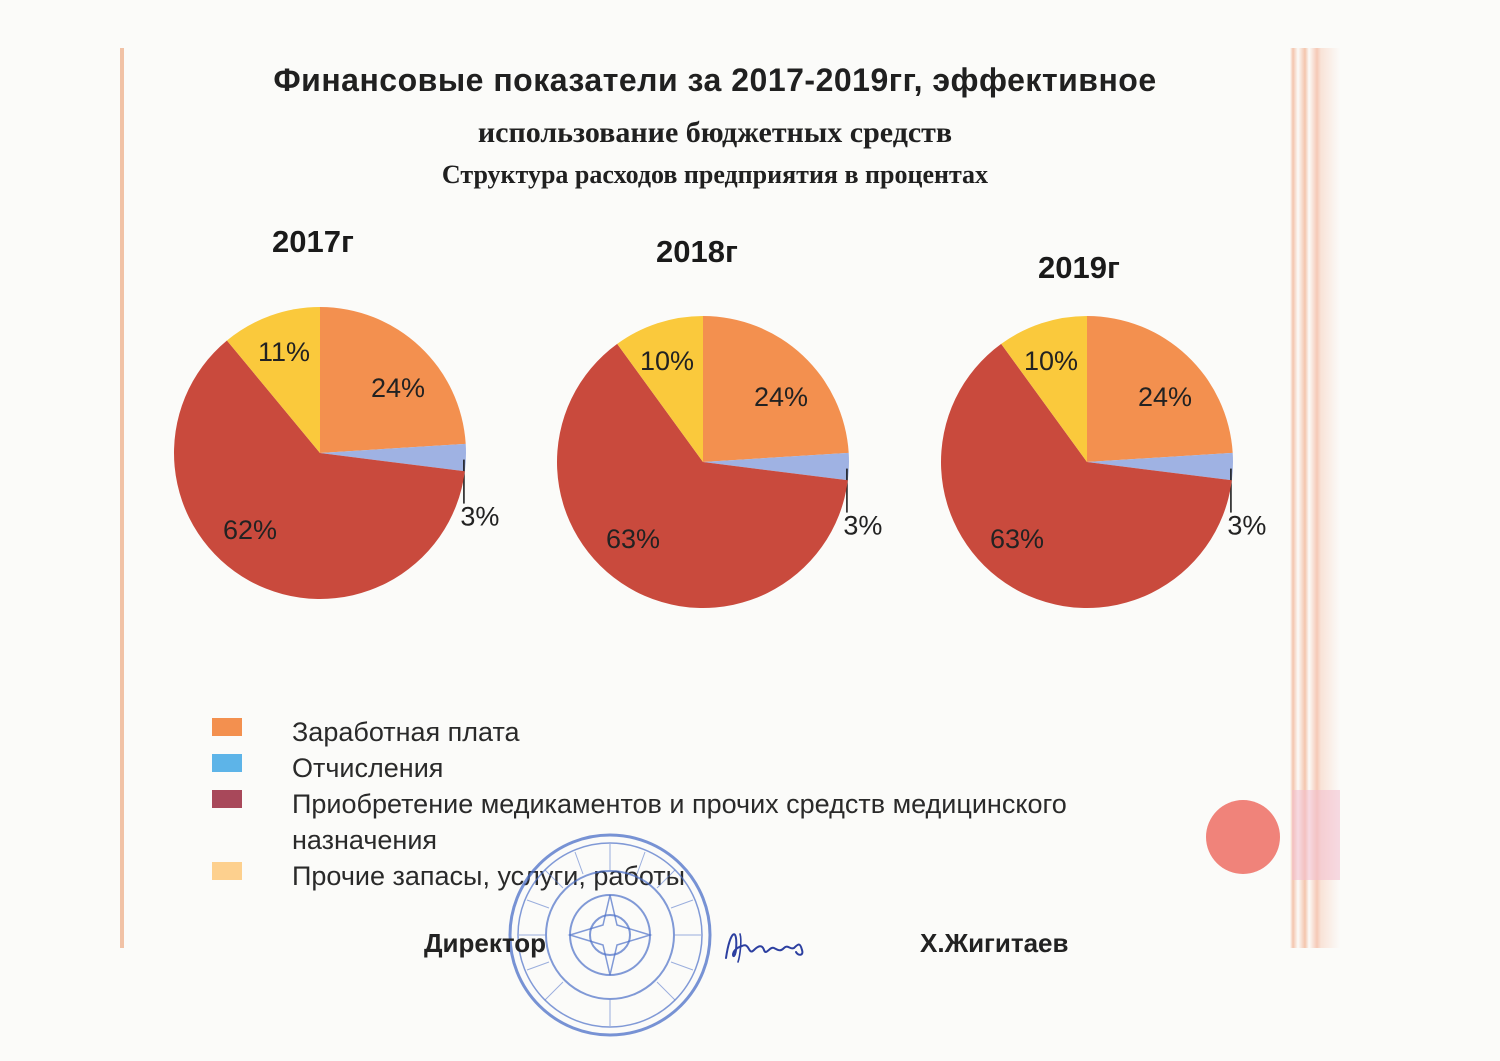 The height and width of the screenshot is (1061, 1500). What do you see at coordinates (610, 935) in the screenshot?
I see `official-seal-stamp` at bounding box center [610, 935].